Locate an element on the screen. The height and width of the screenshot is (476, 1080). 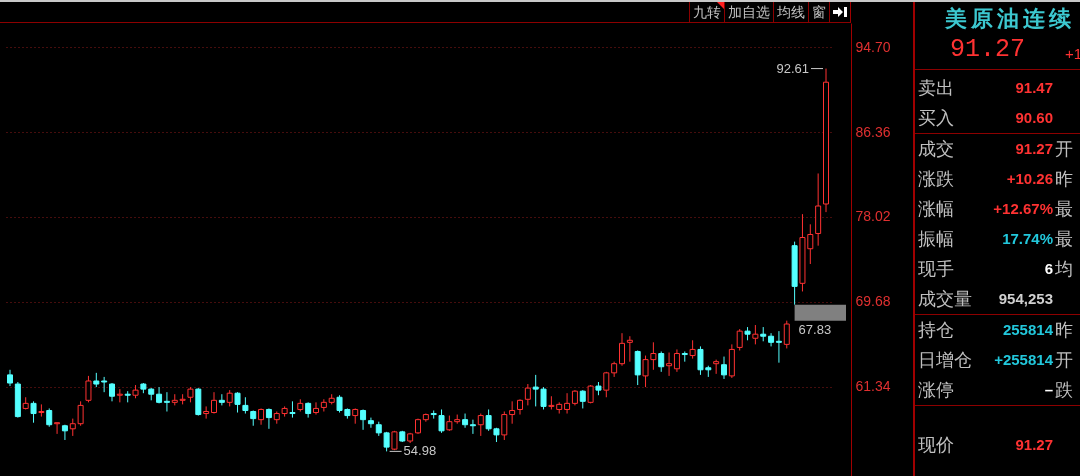
text: 美原油连续 is located at coordinates (1010, 18).